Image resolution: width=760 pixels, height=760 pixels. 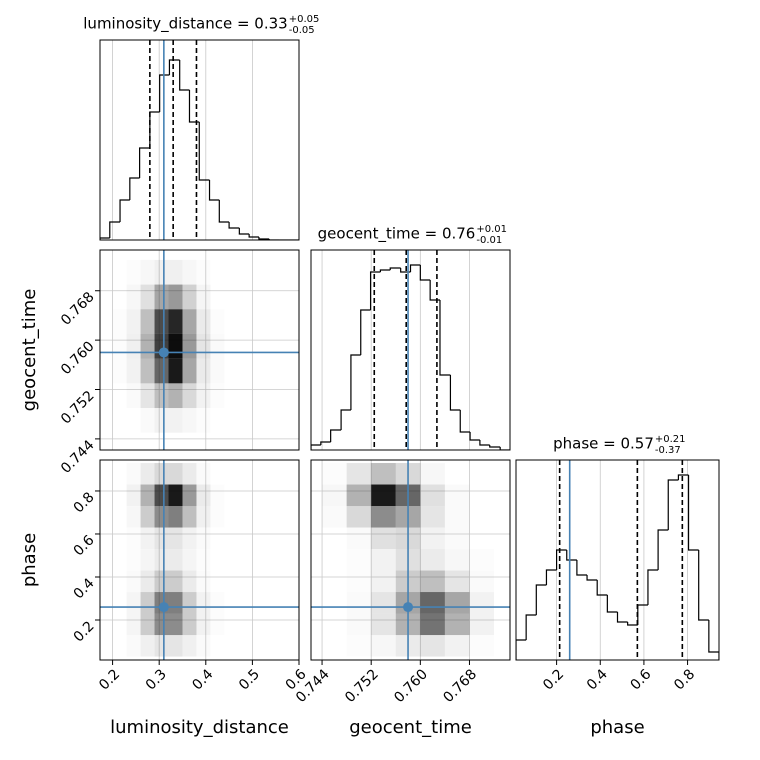 What do you see at coordinates (668, 450) in the screenshot?
I see `title-sub: -0.37` at bounding box center [668, 450].